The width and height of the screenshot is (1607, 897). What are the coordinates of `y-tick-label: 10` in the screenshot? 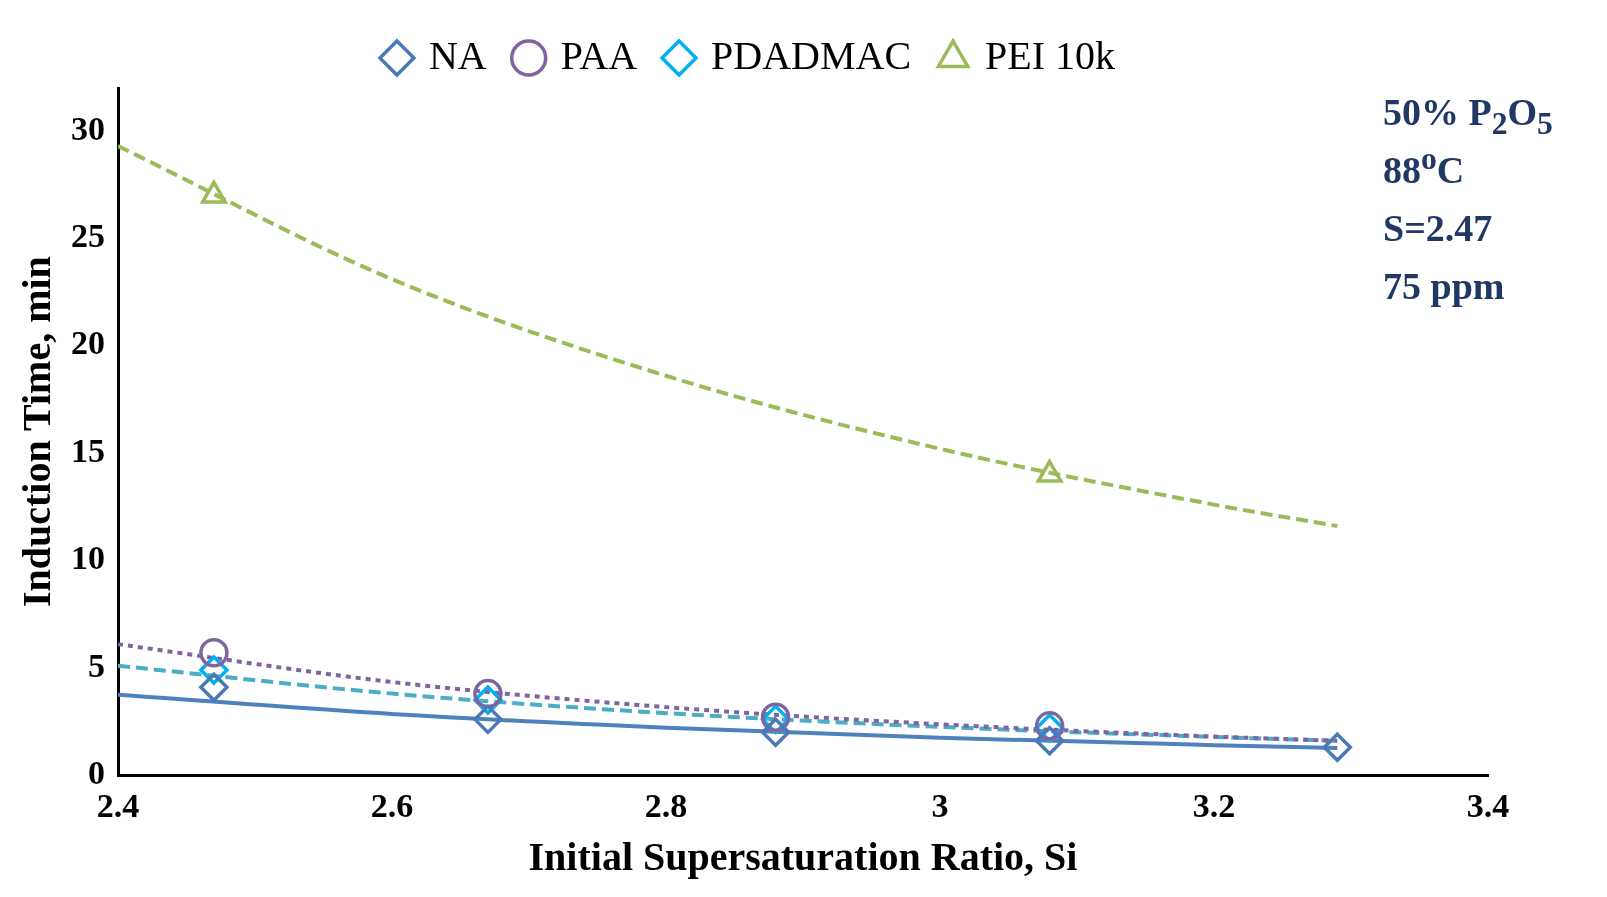 It's located at (88, 558).